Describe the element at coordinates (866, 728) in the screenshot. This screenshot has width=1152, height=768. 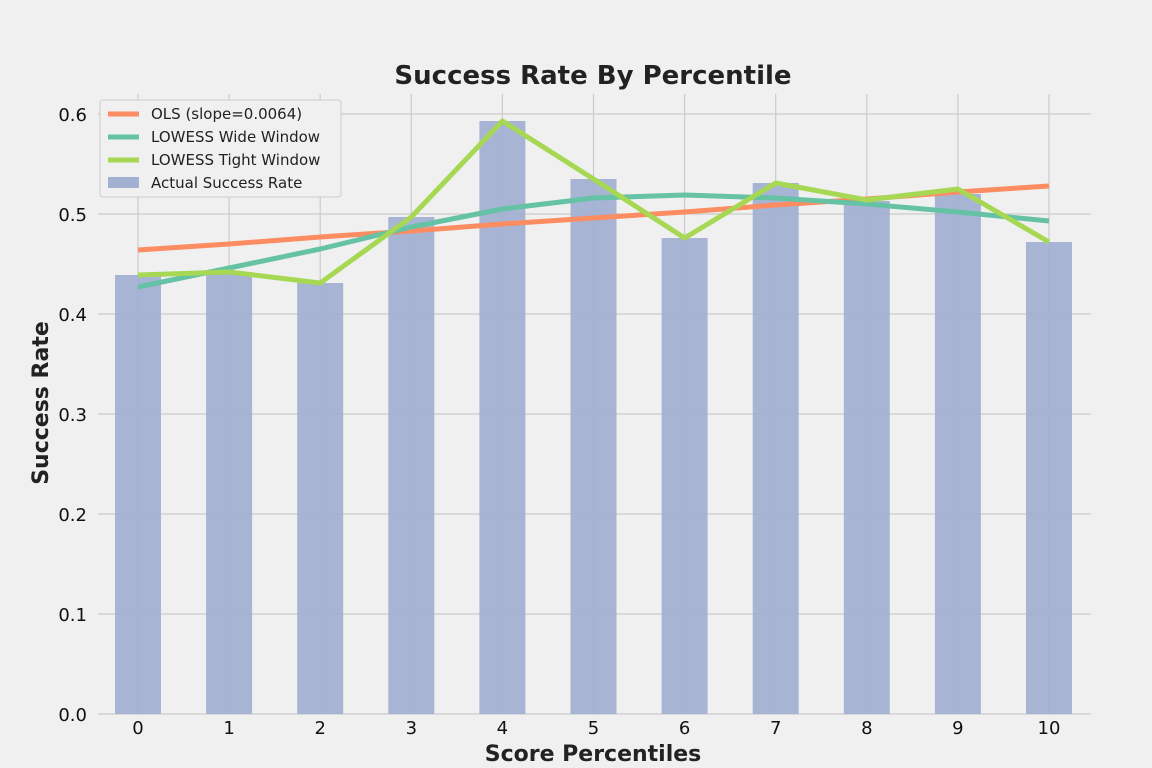
I see `x-tick-label: 8` at that location.